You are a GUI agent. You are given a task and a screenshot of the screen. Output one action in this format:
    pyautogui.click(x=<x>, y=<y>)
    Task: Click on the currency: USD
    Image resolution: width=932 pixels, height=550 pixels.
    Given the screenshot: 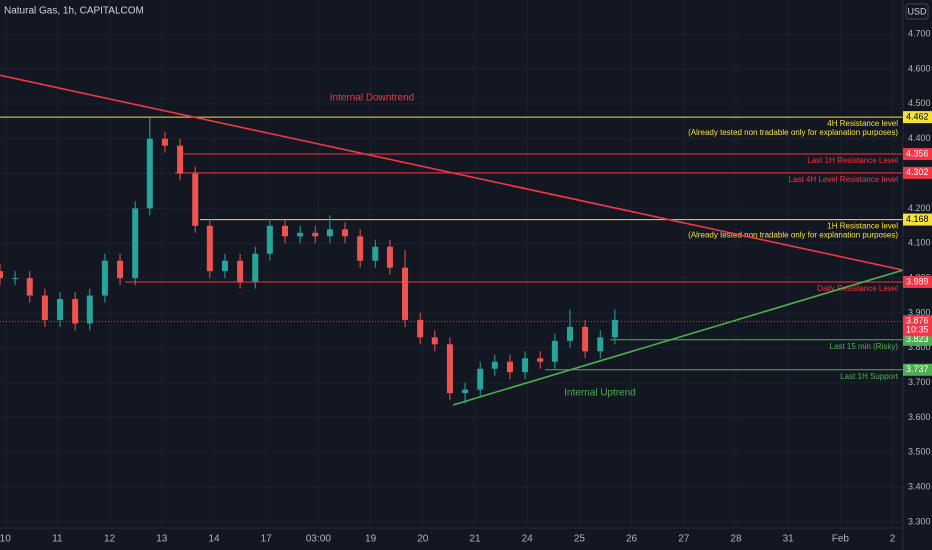 What is the action you would take?
    pyautogui.click(x=917, y=11)
    